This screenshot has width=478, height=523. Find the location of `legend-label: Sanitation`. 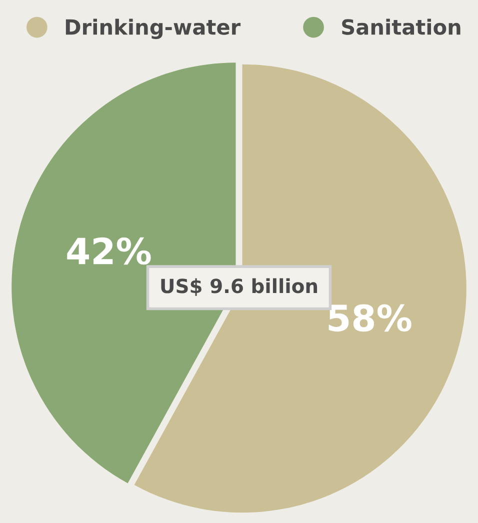

legend-label: Sanitation is located at coordinates (401, 26).